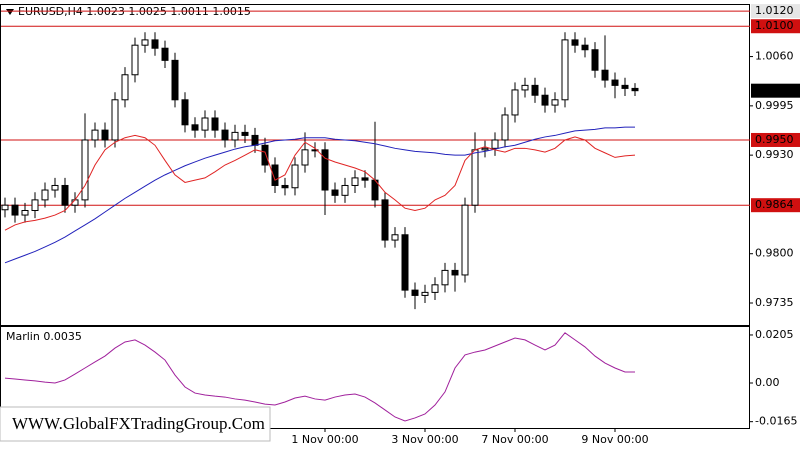 This screenshot has height=452, width=807. I want to click on watermark: WWW.GlobalFXTradingGroup.Com, so click(138, 423).